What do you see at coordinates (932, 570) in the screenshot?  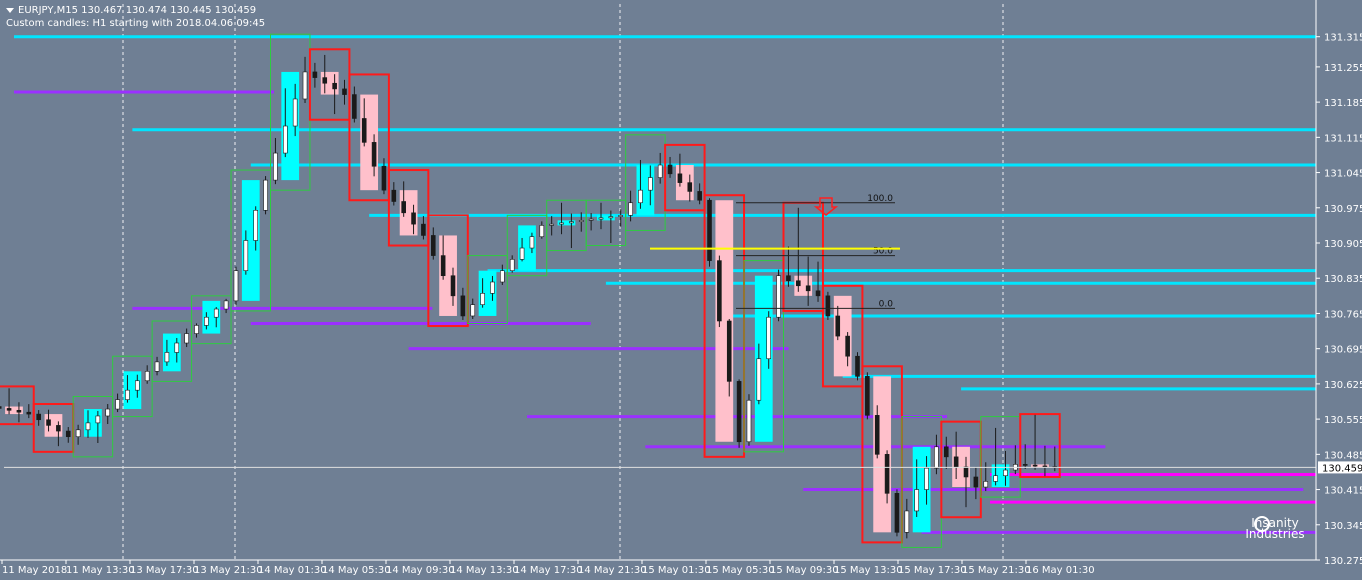 I see `x-tick-label: 15 May 17:30` at bounding box center [932, 570].